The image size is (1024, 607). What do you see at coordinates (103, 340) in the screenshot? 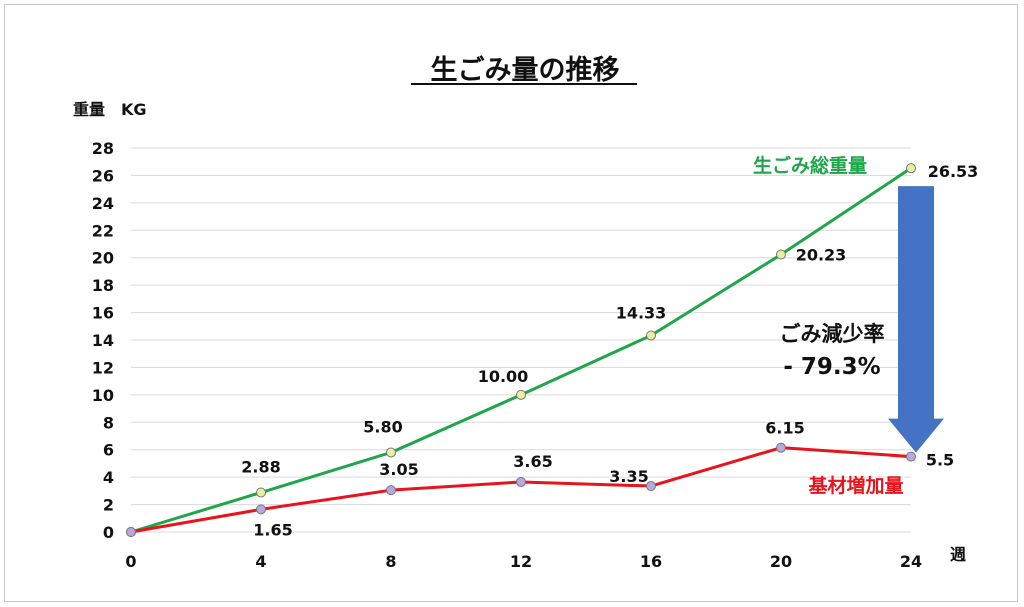
I see `y-tick-14: 14` at bounding box center [103, 340].